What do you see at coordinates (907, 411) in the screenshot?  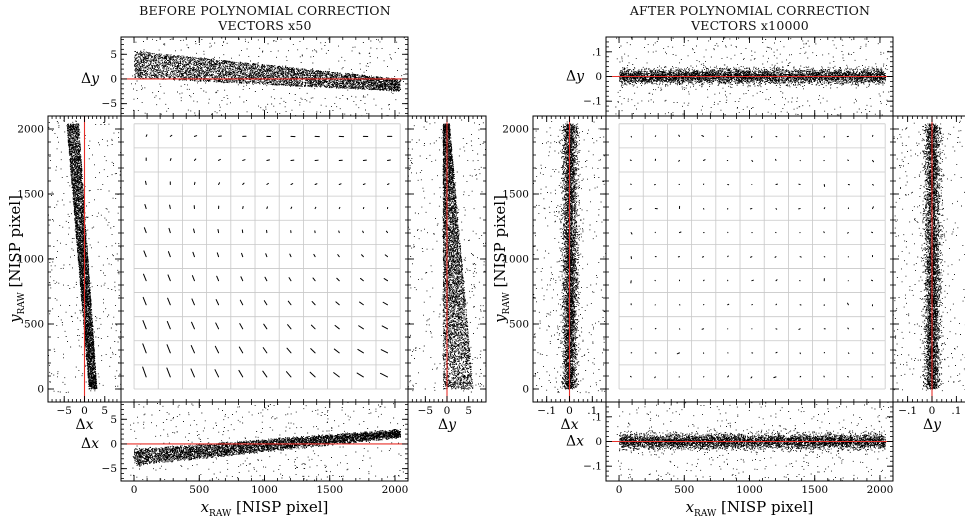 I see `after-right-xtick-label: −.1` at bounding box center [907, 411].